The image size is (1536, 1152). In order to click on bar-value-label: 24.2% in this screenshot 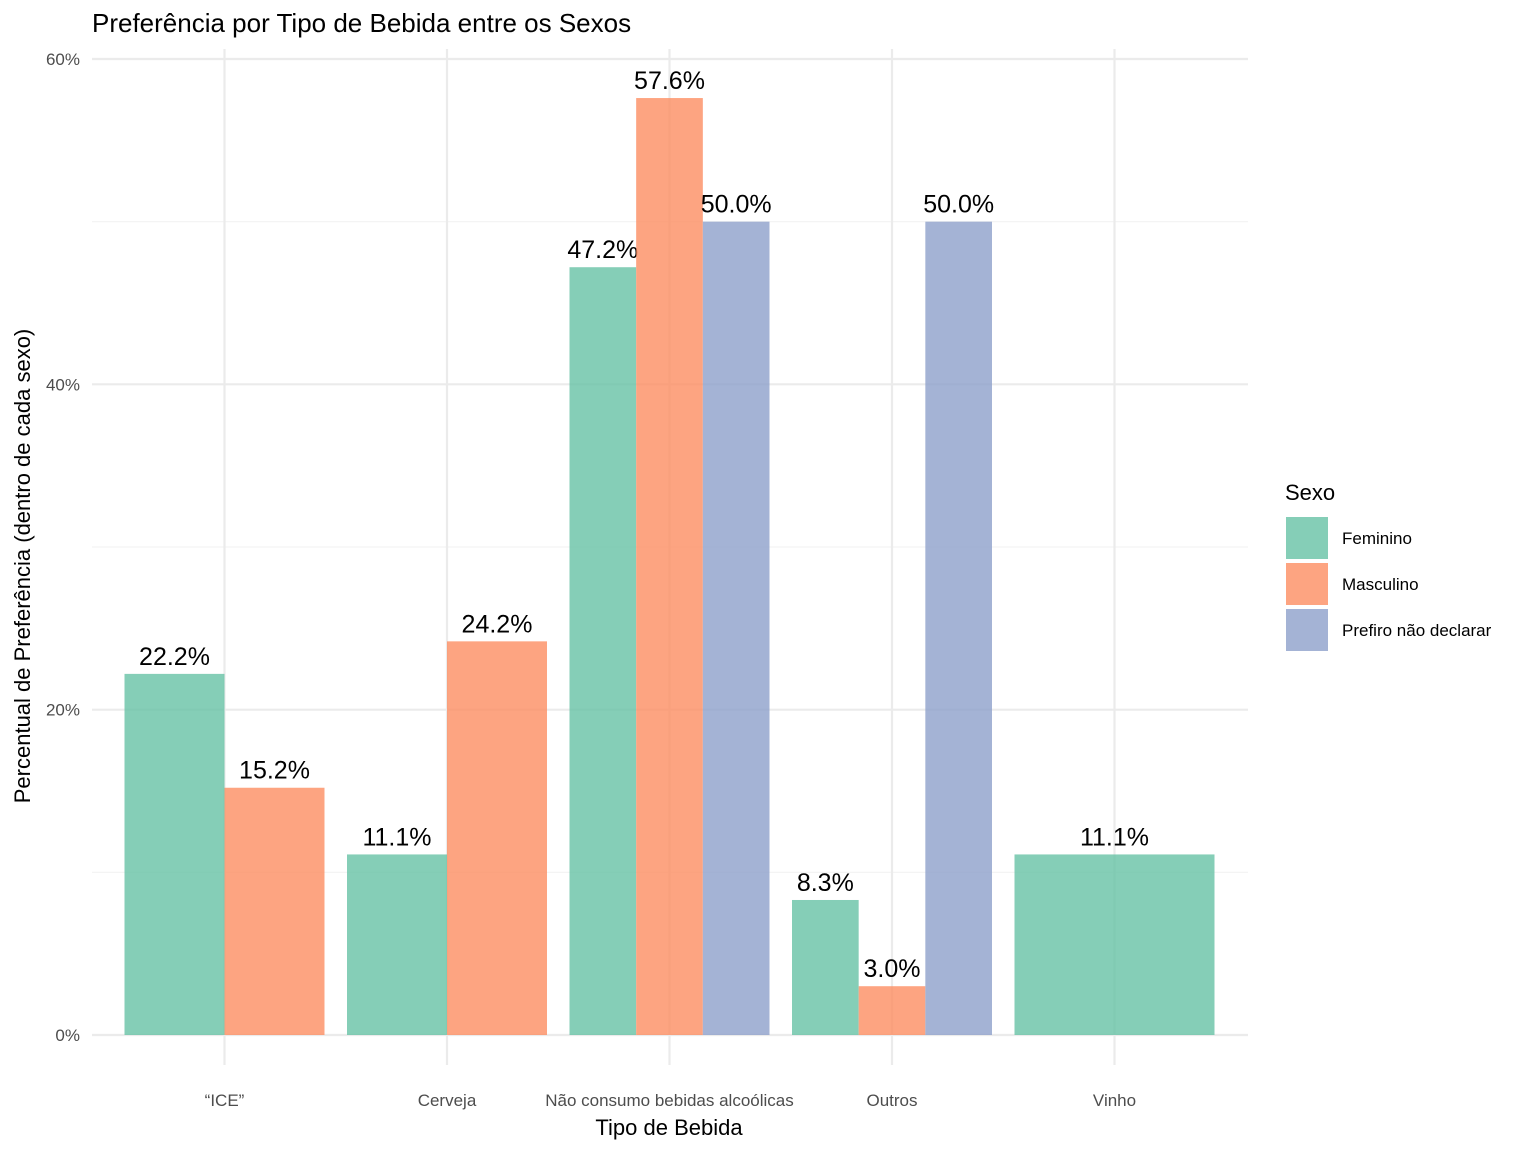, I will do `click(497, 624)`.